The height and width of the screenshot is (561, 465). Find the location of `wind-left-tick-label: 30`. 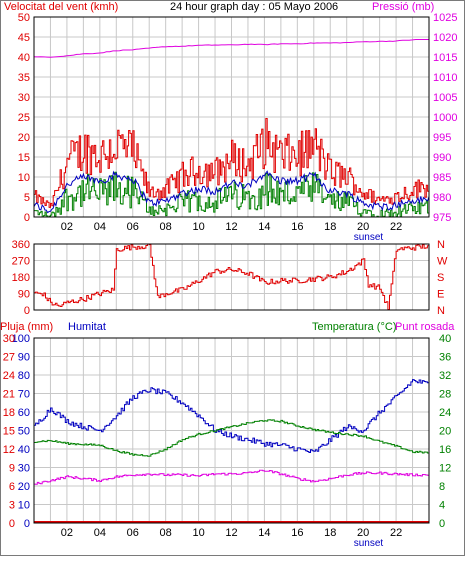

wind-left-tick-label: 30 is located at coordinates (24, 98).